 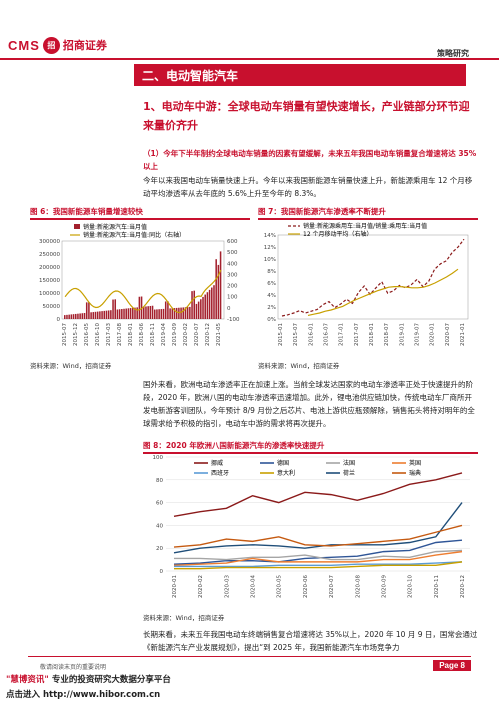 I want to click on fig8-y-tick: 0, so click(x=162, y=572).